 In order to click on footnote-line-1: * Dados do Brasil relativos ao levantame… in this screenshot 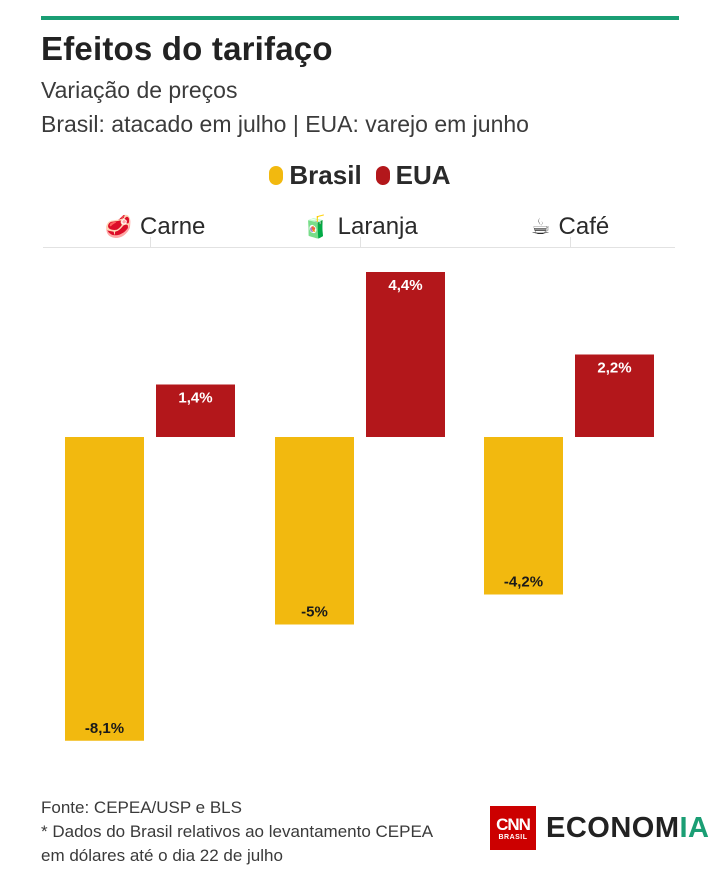, I will do `click(237, 831)`.